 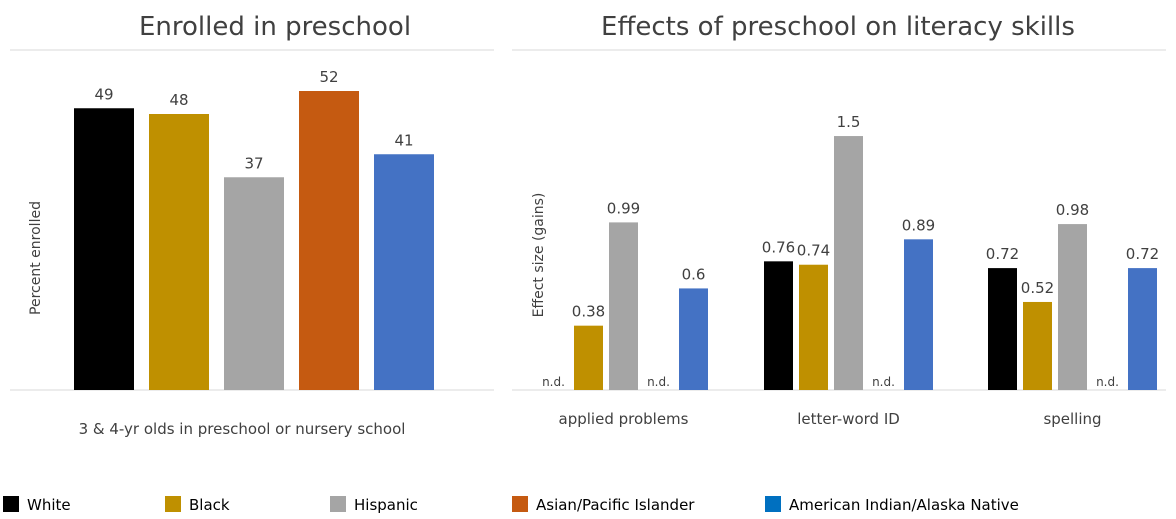 I want to click on right-data-label-spelling-hispanic: 0.98, so click(x=1072, y=210).